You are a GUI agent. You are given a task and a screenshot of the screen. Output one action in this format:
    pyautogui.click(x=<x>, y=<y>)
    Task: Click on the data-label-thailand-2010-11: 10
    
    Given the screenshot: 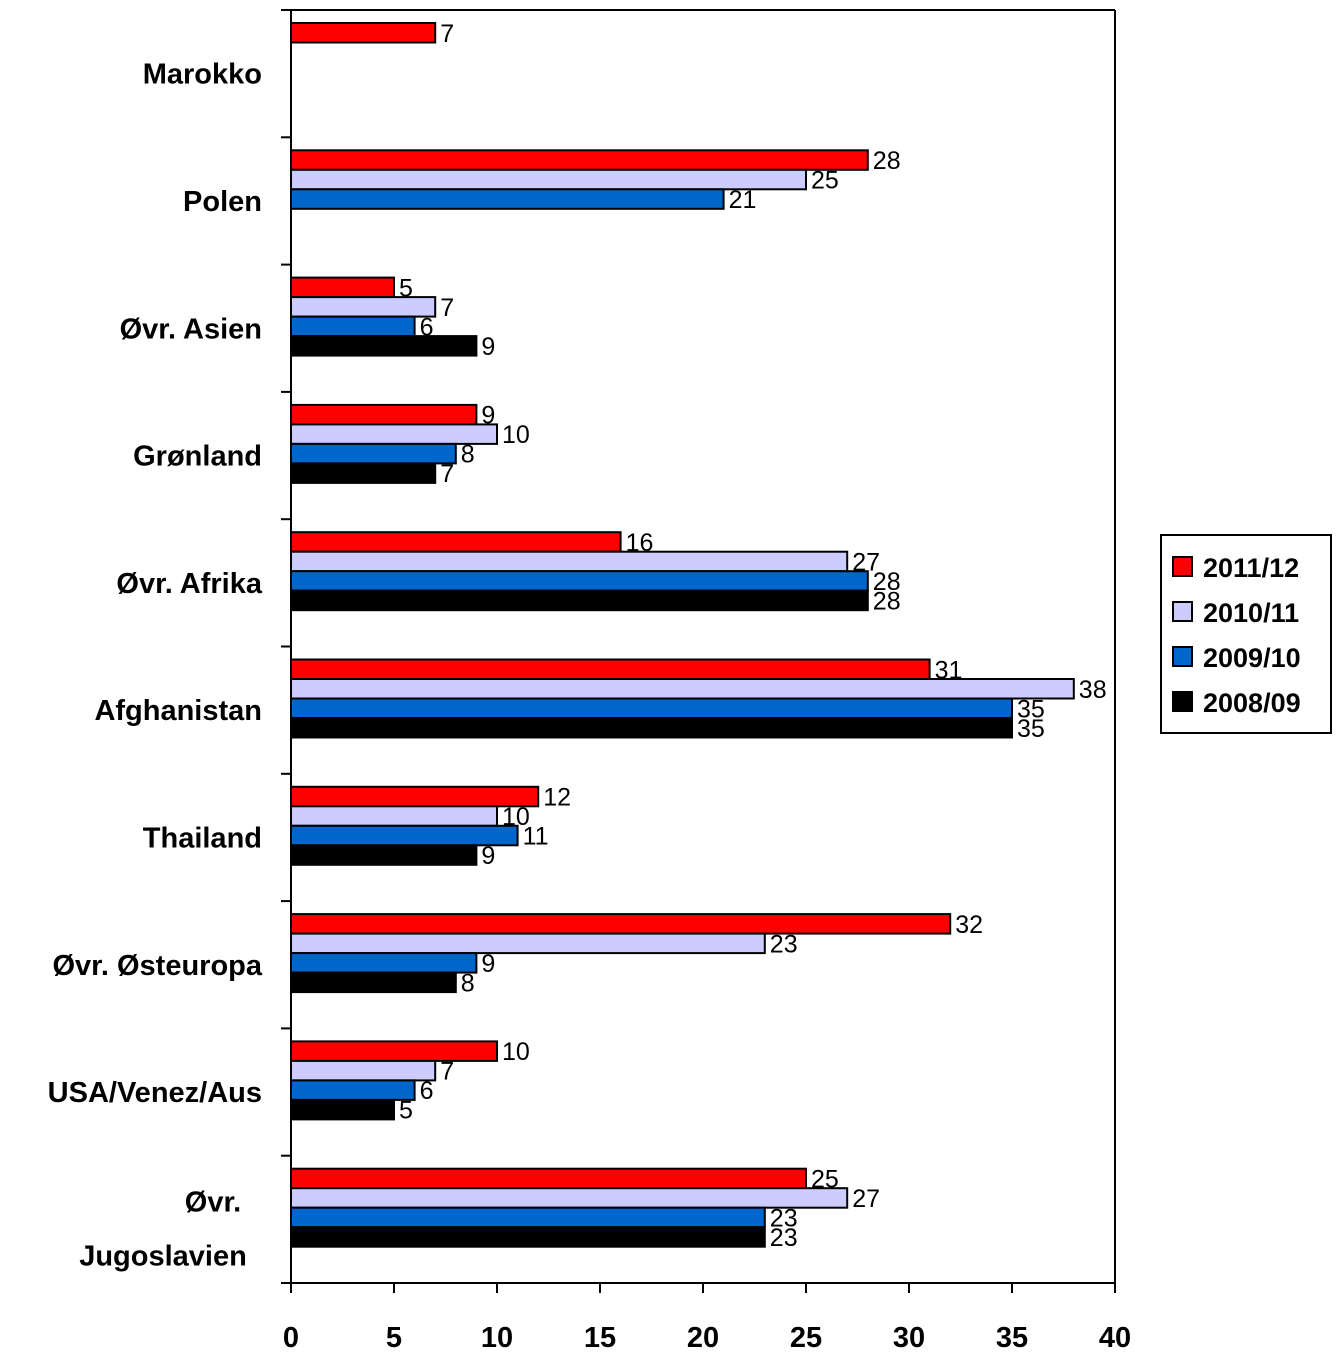 What is the action you would take?
    pyautogui.click(x=516, y=817)
    